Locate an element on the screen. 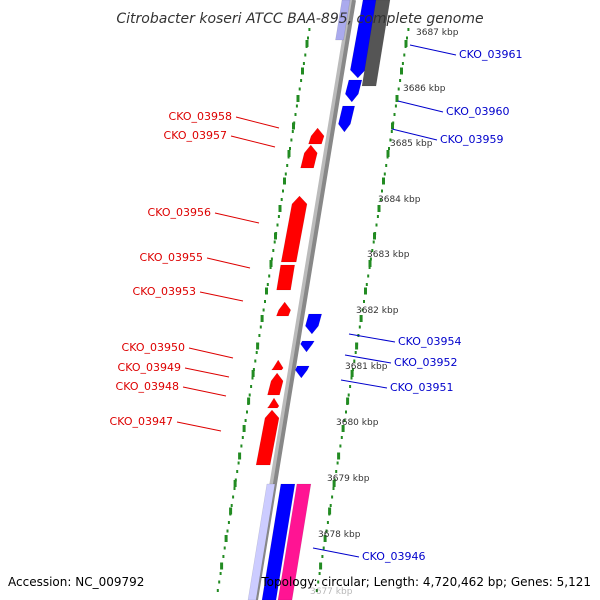 Image resolution: width=600 pixels, height=600 pixels. gene-label: CKO_03961 is located at coordinates (490, 54).